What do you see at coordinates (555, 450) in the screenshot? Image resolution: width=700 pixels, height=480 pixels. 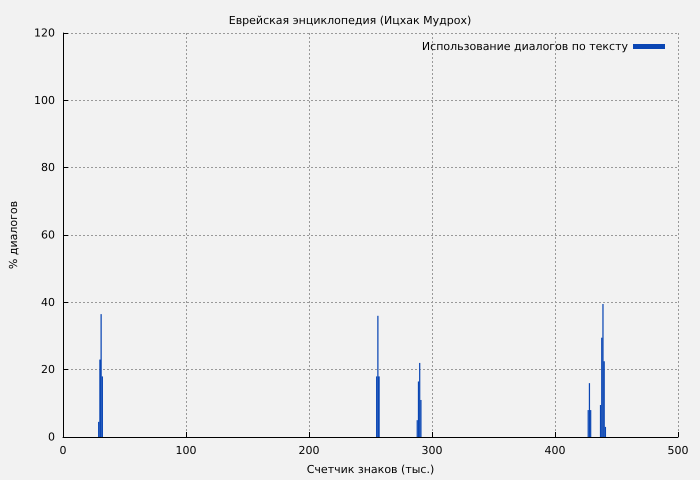 I see `x-tick-label: 400` at bounding box center [555, 450].